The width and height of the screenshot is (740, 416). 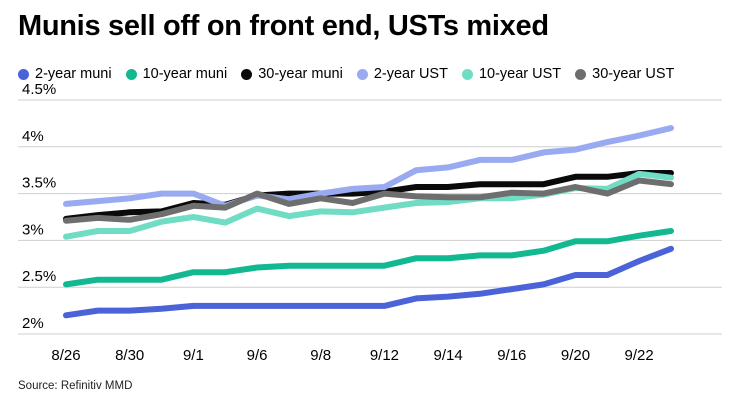 What do you see at coordinates (639, 355) in the screenshot?
I see `x-tick-label: 9/22` at bounding box center [639, 355].